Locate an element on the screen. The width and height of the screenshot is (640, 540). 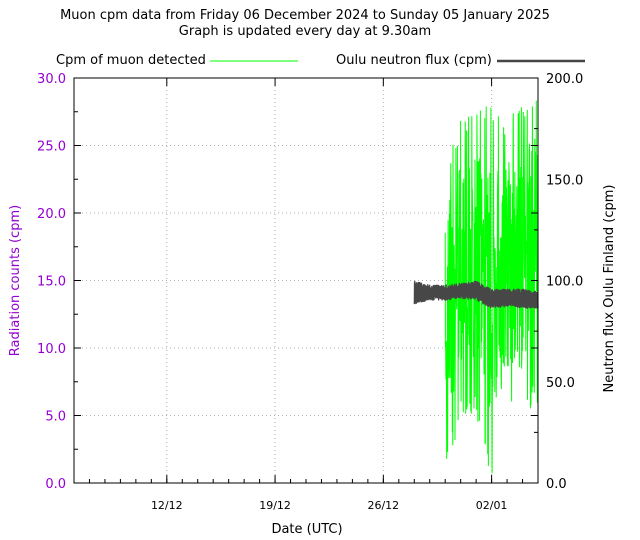
y-tick-label: 30.0 is located at coordinates (51, 79).